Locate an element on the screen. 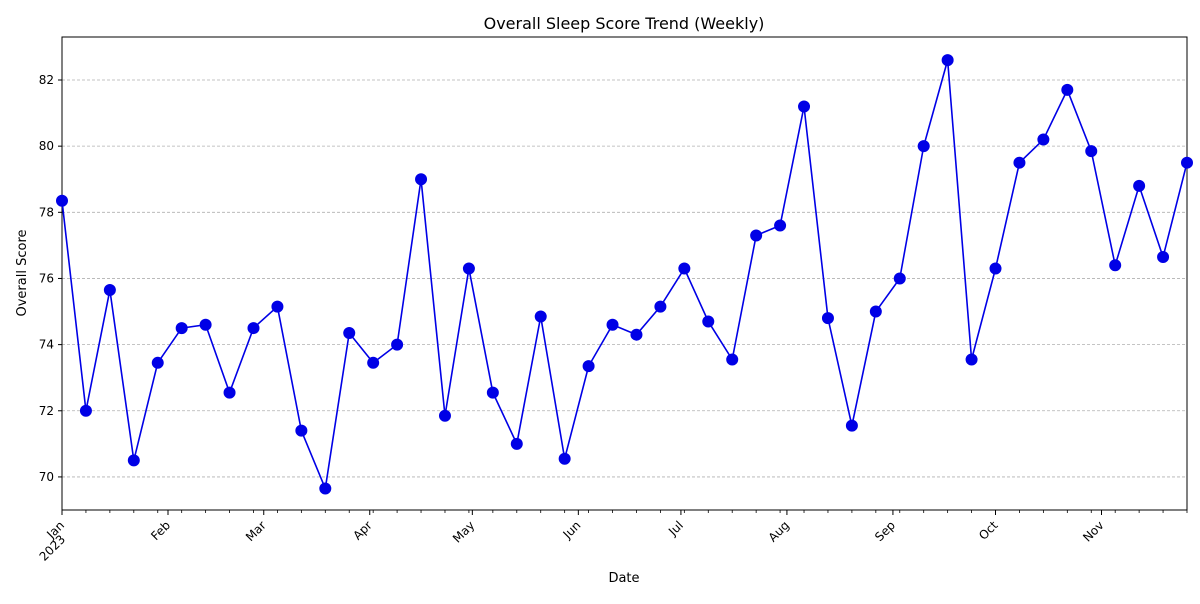 Image resolution: width=1200 pixels, height=604 pixels. y-tick-label: 80 is located at coordinates (46, 146).